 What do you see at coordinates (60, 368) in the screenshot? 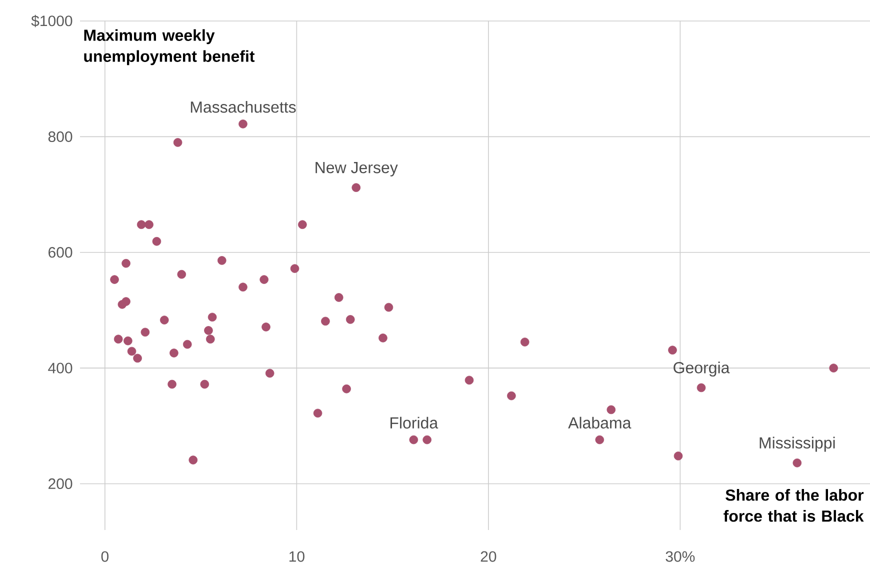
I see `y-tick-label: 400` at bounding box center [60, 368].